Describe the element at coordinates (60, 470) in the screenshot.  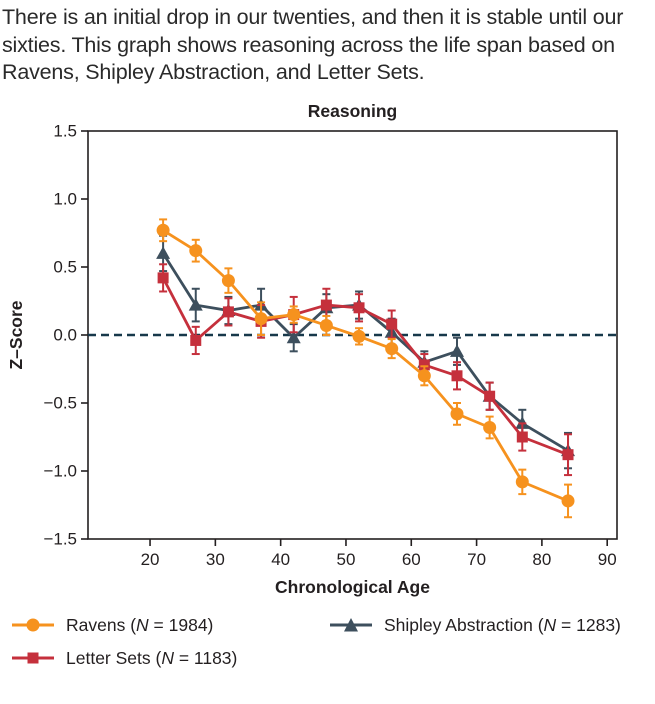
I see `y-tick-label: −1.0` at that location.